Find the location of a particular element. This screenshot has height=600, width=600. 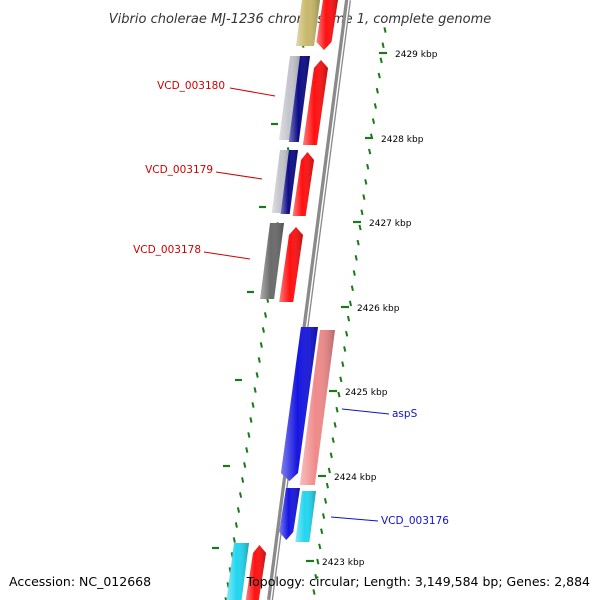

gene-red-179-shade is located at coordinates (303, 184).